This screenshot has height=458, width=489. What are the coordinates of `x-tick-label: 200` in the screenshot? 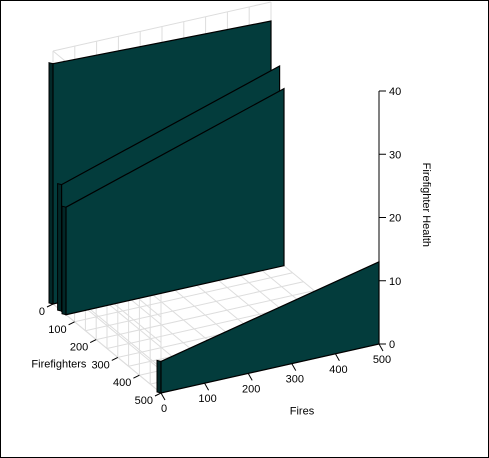 It's located at (251, 389).